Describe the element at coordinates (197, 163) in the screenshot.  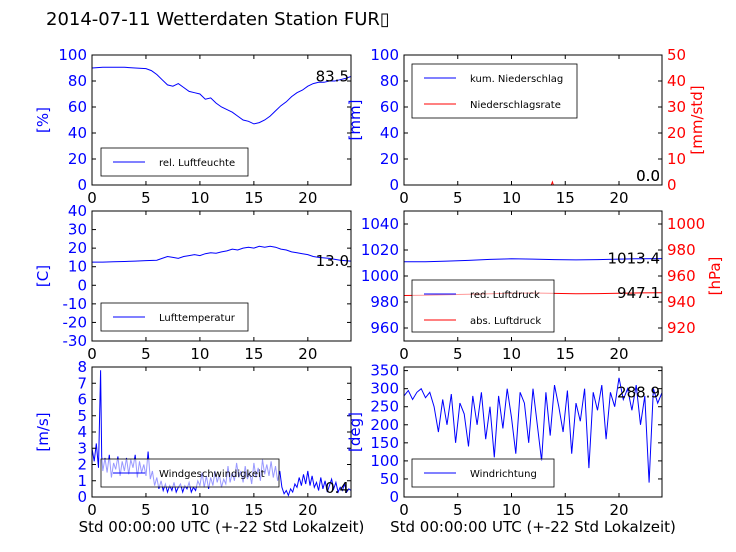
I see `legend-label: rel. Luftfeuchte` at that location.